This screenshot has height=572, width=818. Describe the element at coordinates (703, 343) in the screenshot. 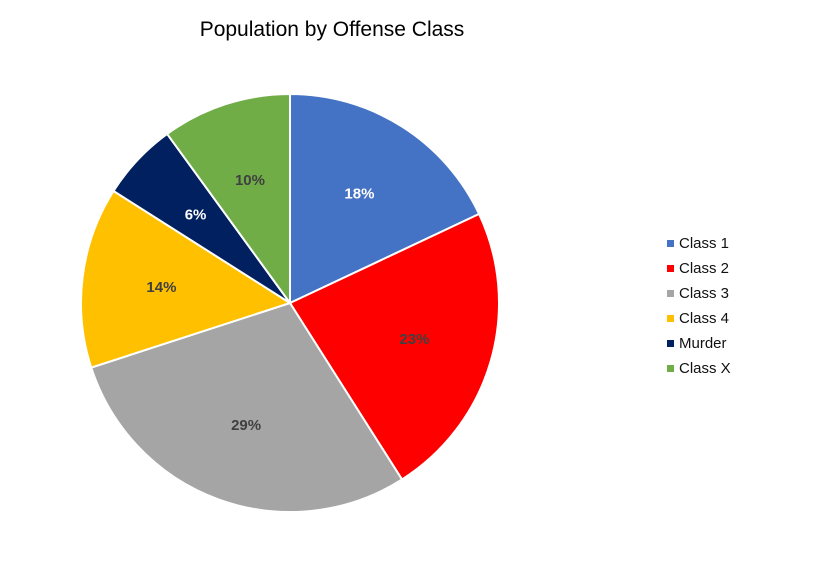

I see `legend-label: Murder` at that location.